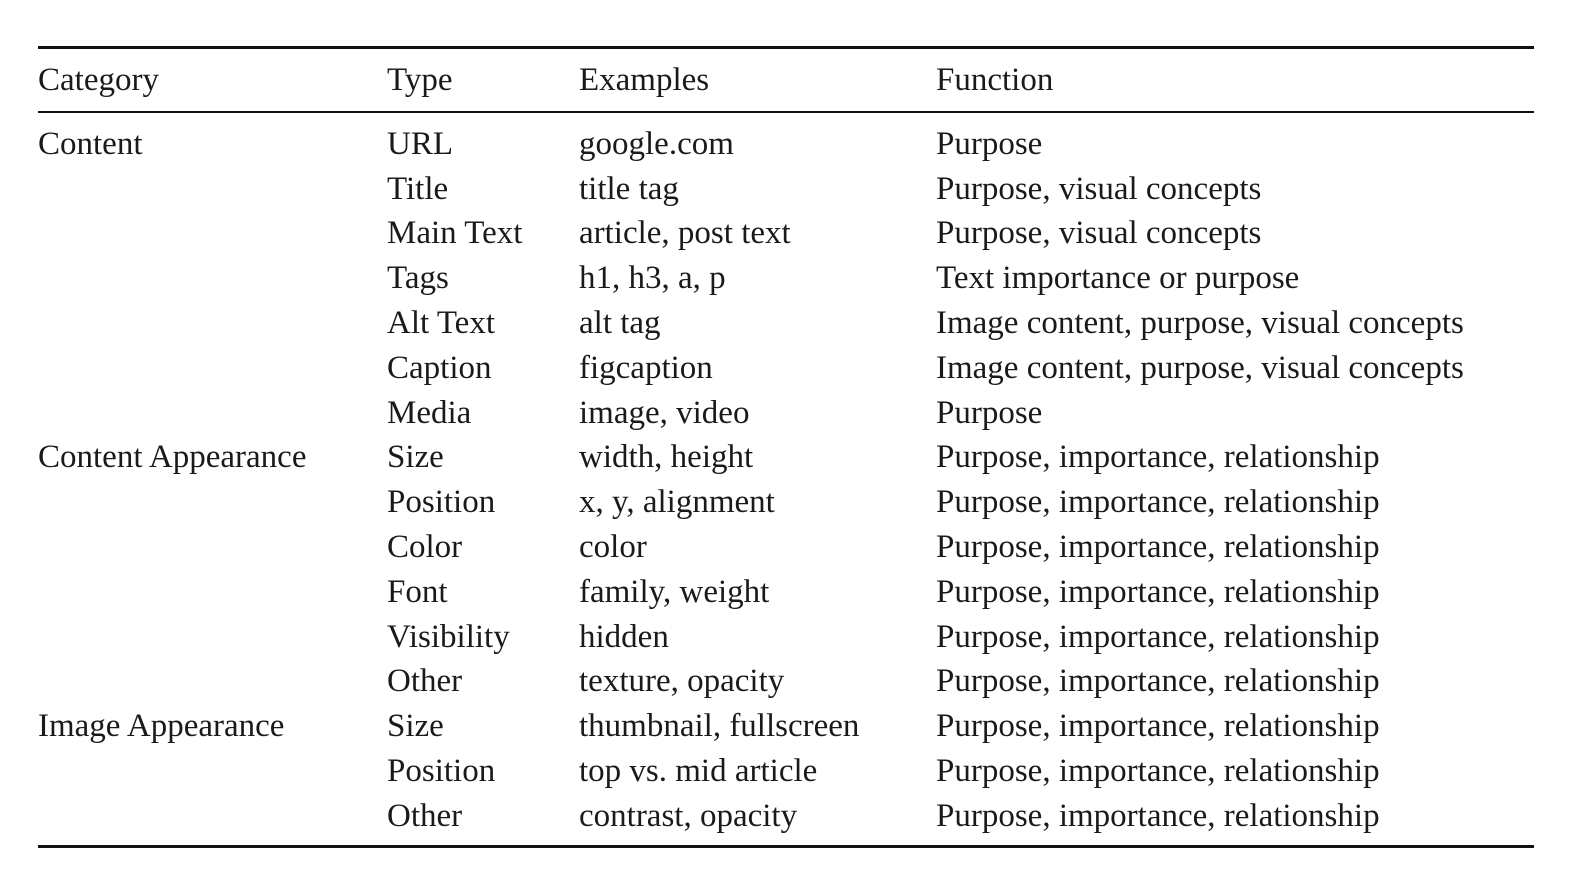 Image resolution: width=1596 pixels, height=872 pixels. Describe the element at coordinates (90, 143) in the screenshot. I see `cell-category: Content` at that location.